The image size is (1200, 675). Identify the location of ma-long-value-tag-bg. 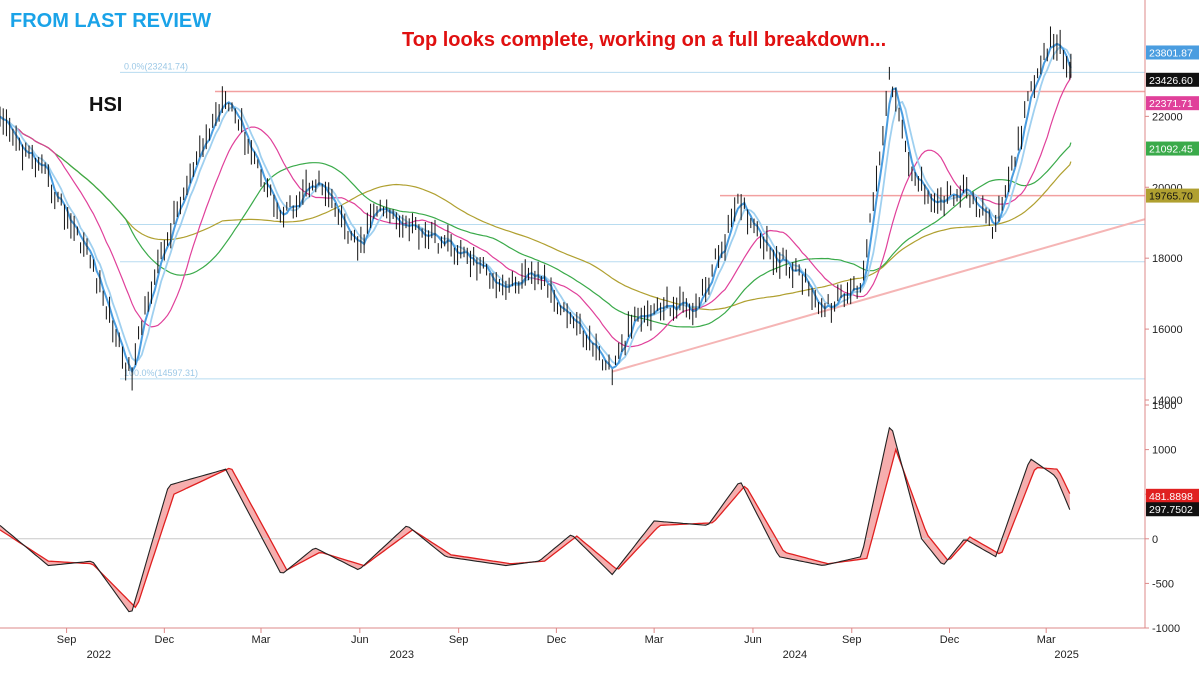
(1172, 148).